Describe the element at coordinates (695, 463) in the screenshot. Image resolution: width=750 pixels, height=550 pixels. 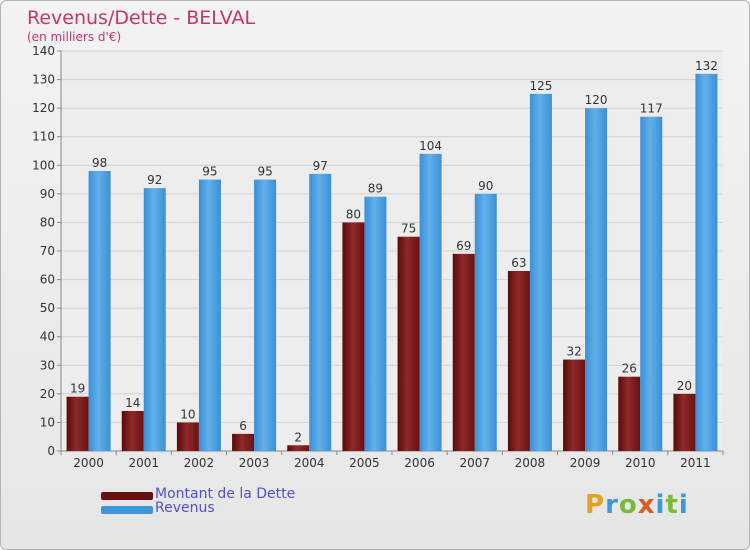
I see `x-tick-label: 2011` at that location.